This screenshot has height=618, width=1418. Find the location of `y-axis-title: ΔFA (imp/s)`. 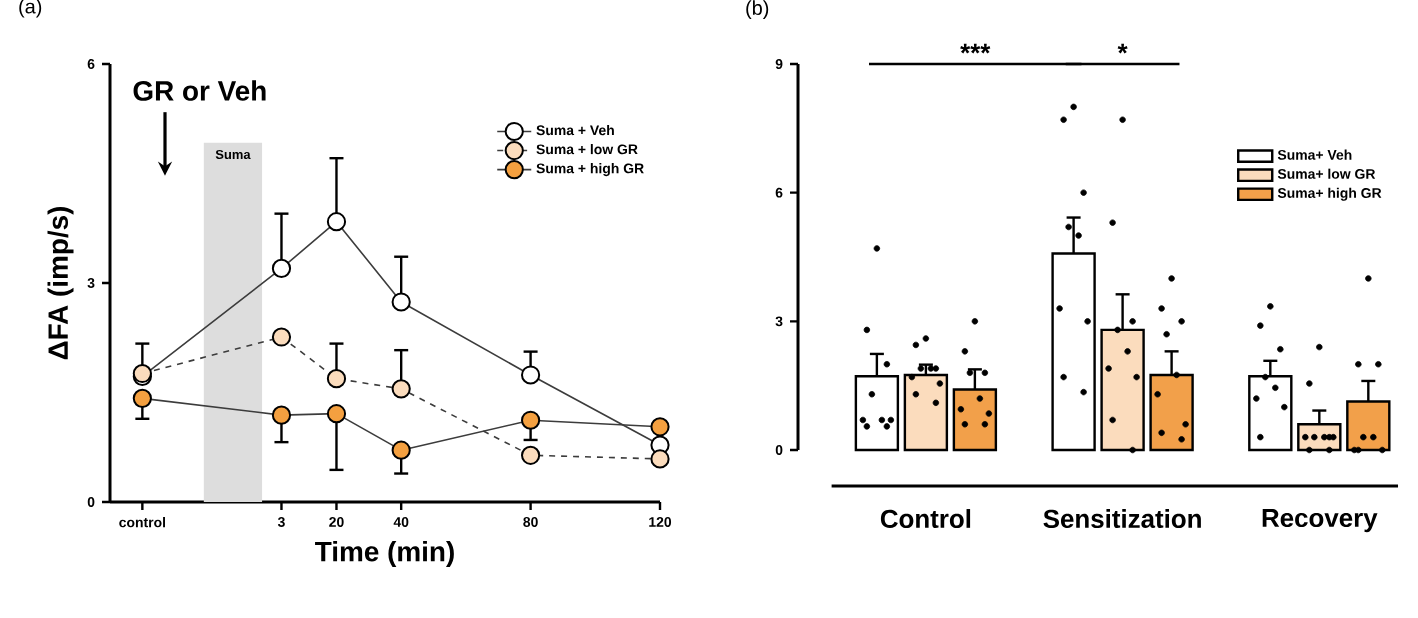

y-axis-title: ΔFA (imp/s) is located at coordinates (60, 283).